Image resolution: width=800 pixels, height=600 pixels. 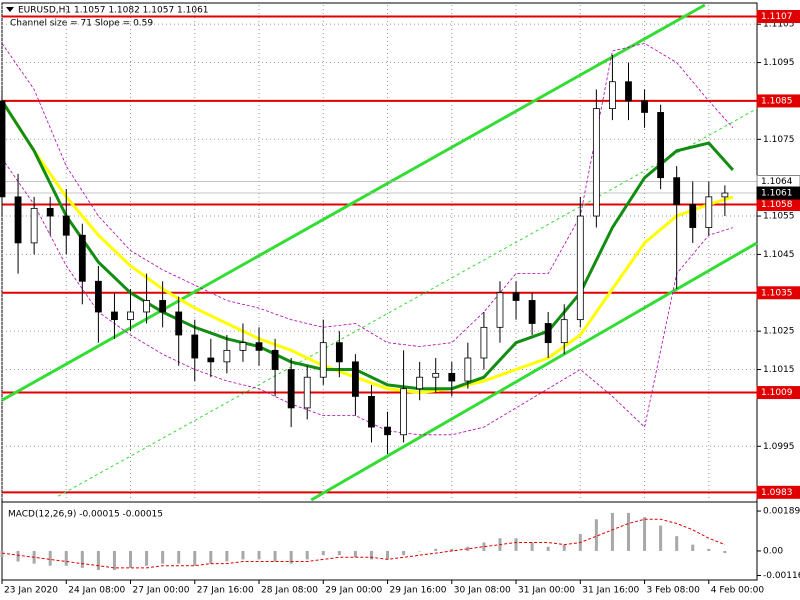 I want to click on price-tag-label: 1.1085, so click(x=777, y=101).